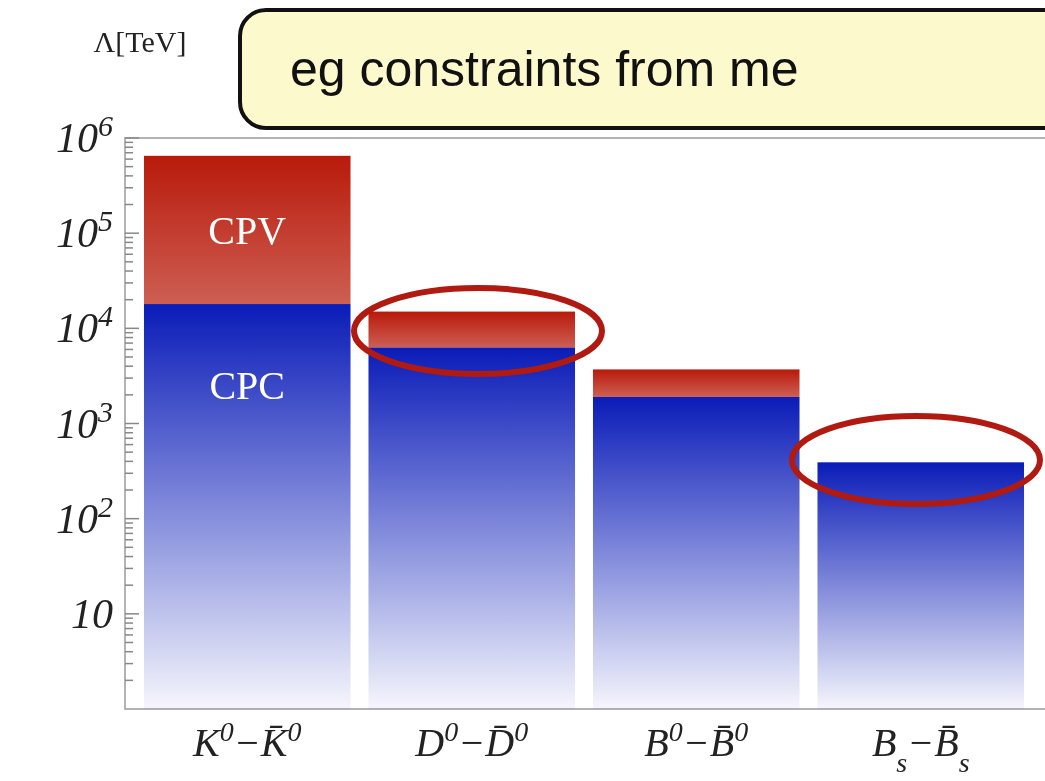 The image size is (1045, 781). Describe the element at coordinates (696, 740) in the screenshot. I see `x-tick-label: B$^{0}$−B̄$^{0}$` at that location.